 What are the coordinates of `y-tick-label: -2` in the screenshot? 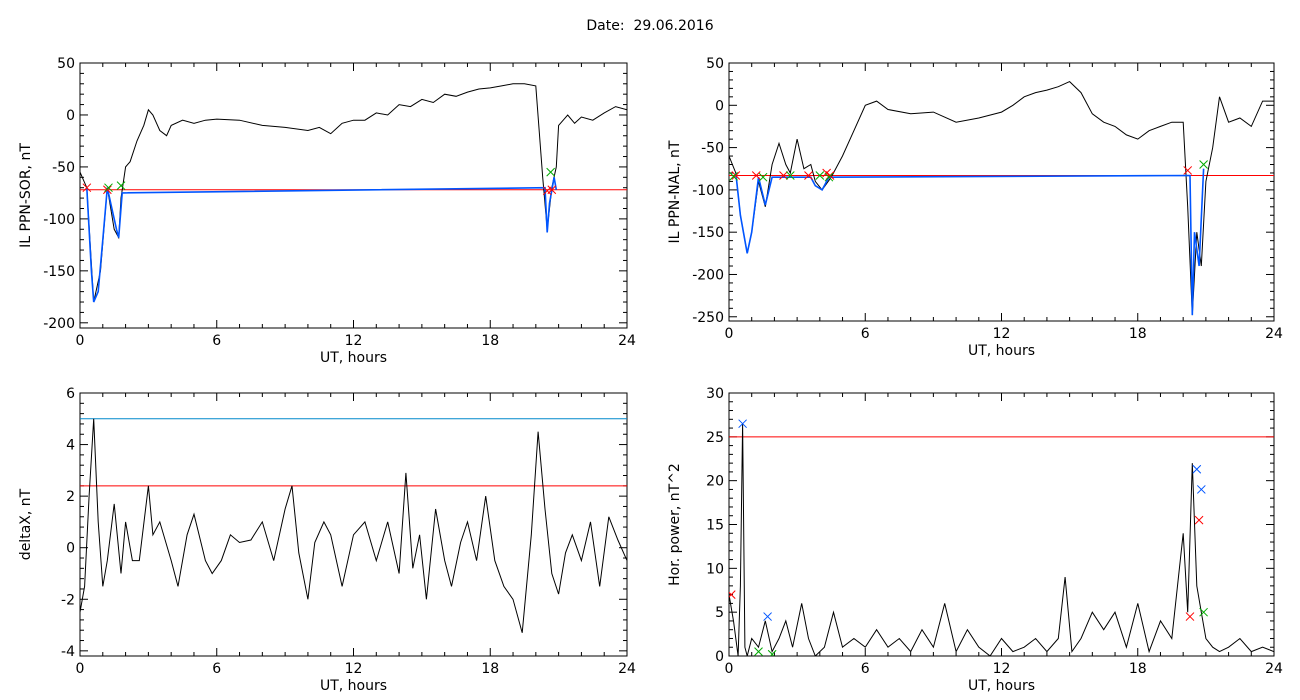 It's located at (68, 600).